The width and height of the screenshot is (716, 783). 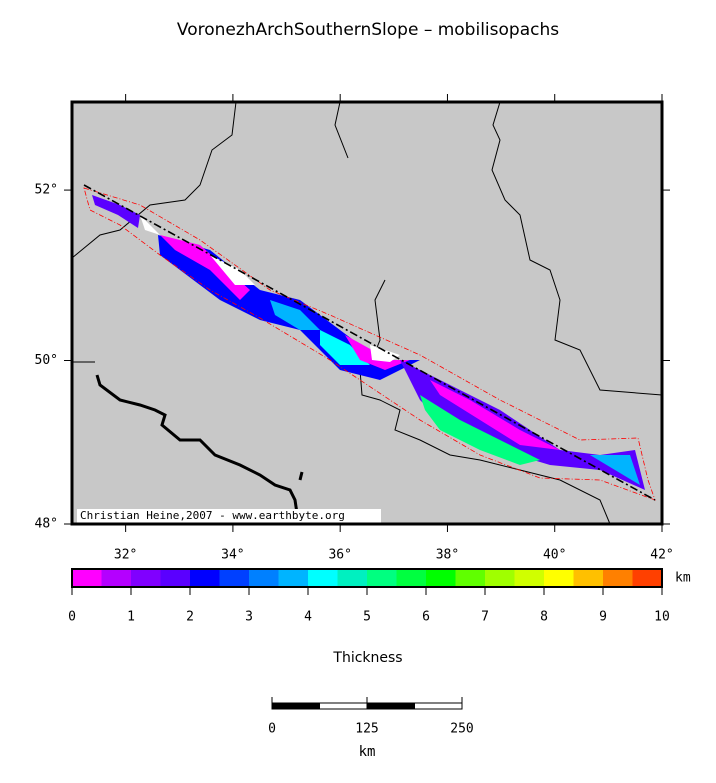 What do you see at coordinates (366, 729) in the screenshot?
I see `scalebar-tick-label: 125` at bounding box center [366, 729].